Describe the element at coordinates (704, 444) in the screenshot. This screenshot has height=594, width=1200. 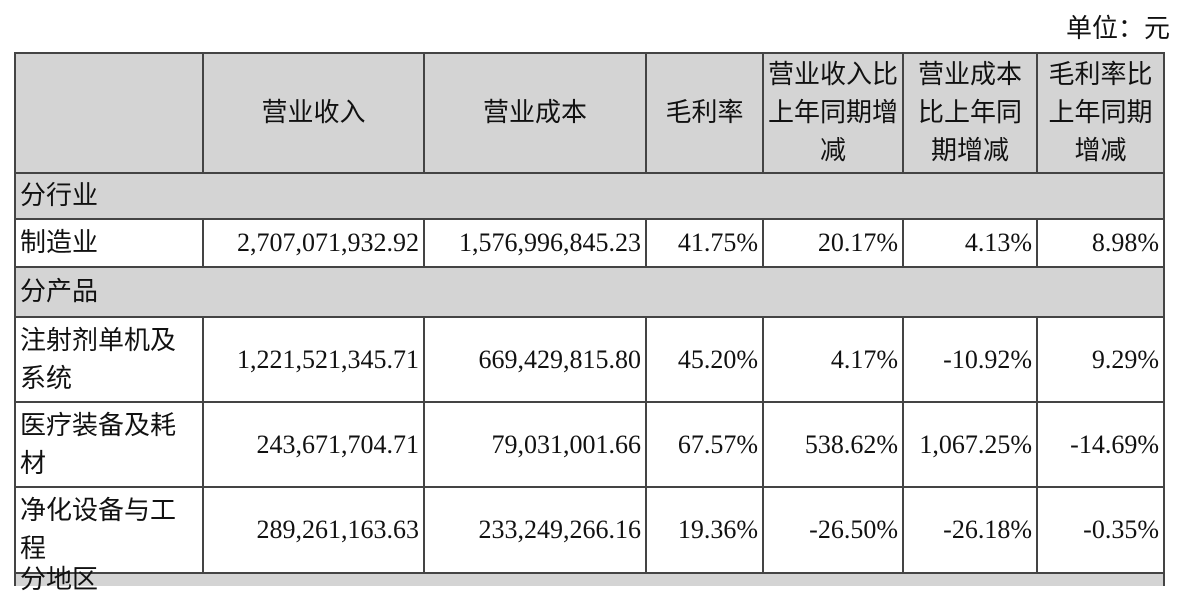
I see `margin-cell: 67.57%` at that location.